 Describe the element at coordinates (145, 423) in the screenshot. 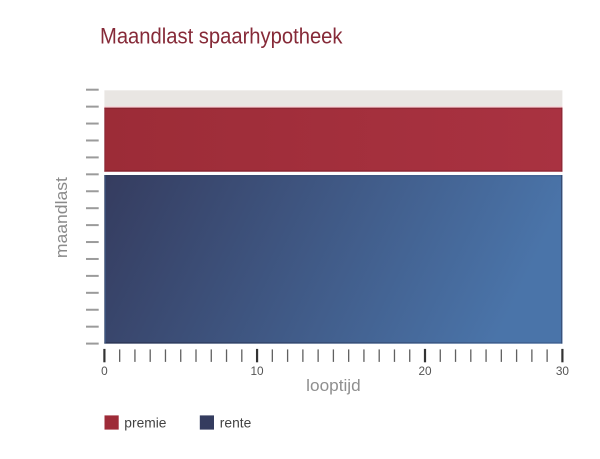

I see `svg-text: premie` at that location.